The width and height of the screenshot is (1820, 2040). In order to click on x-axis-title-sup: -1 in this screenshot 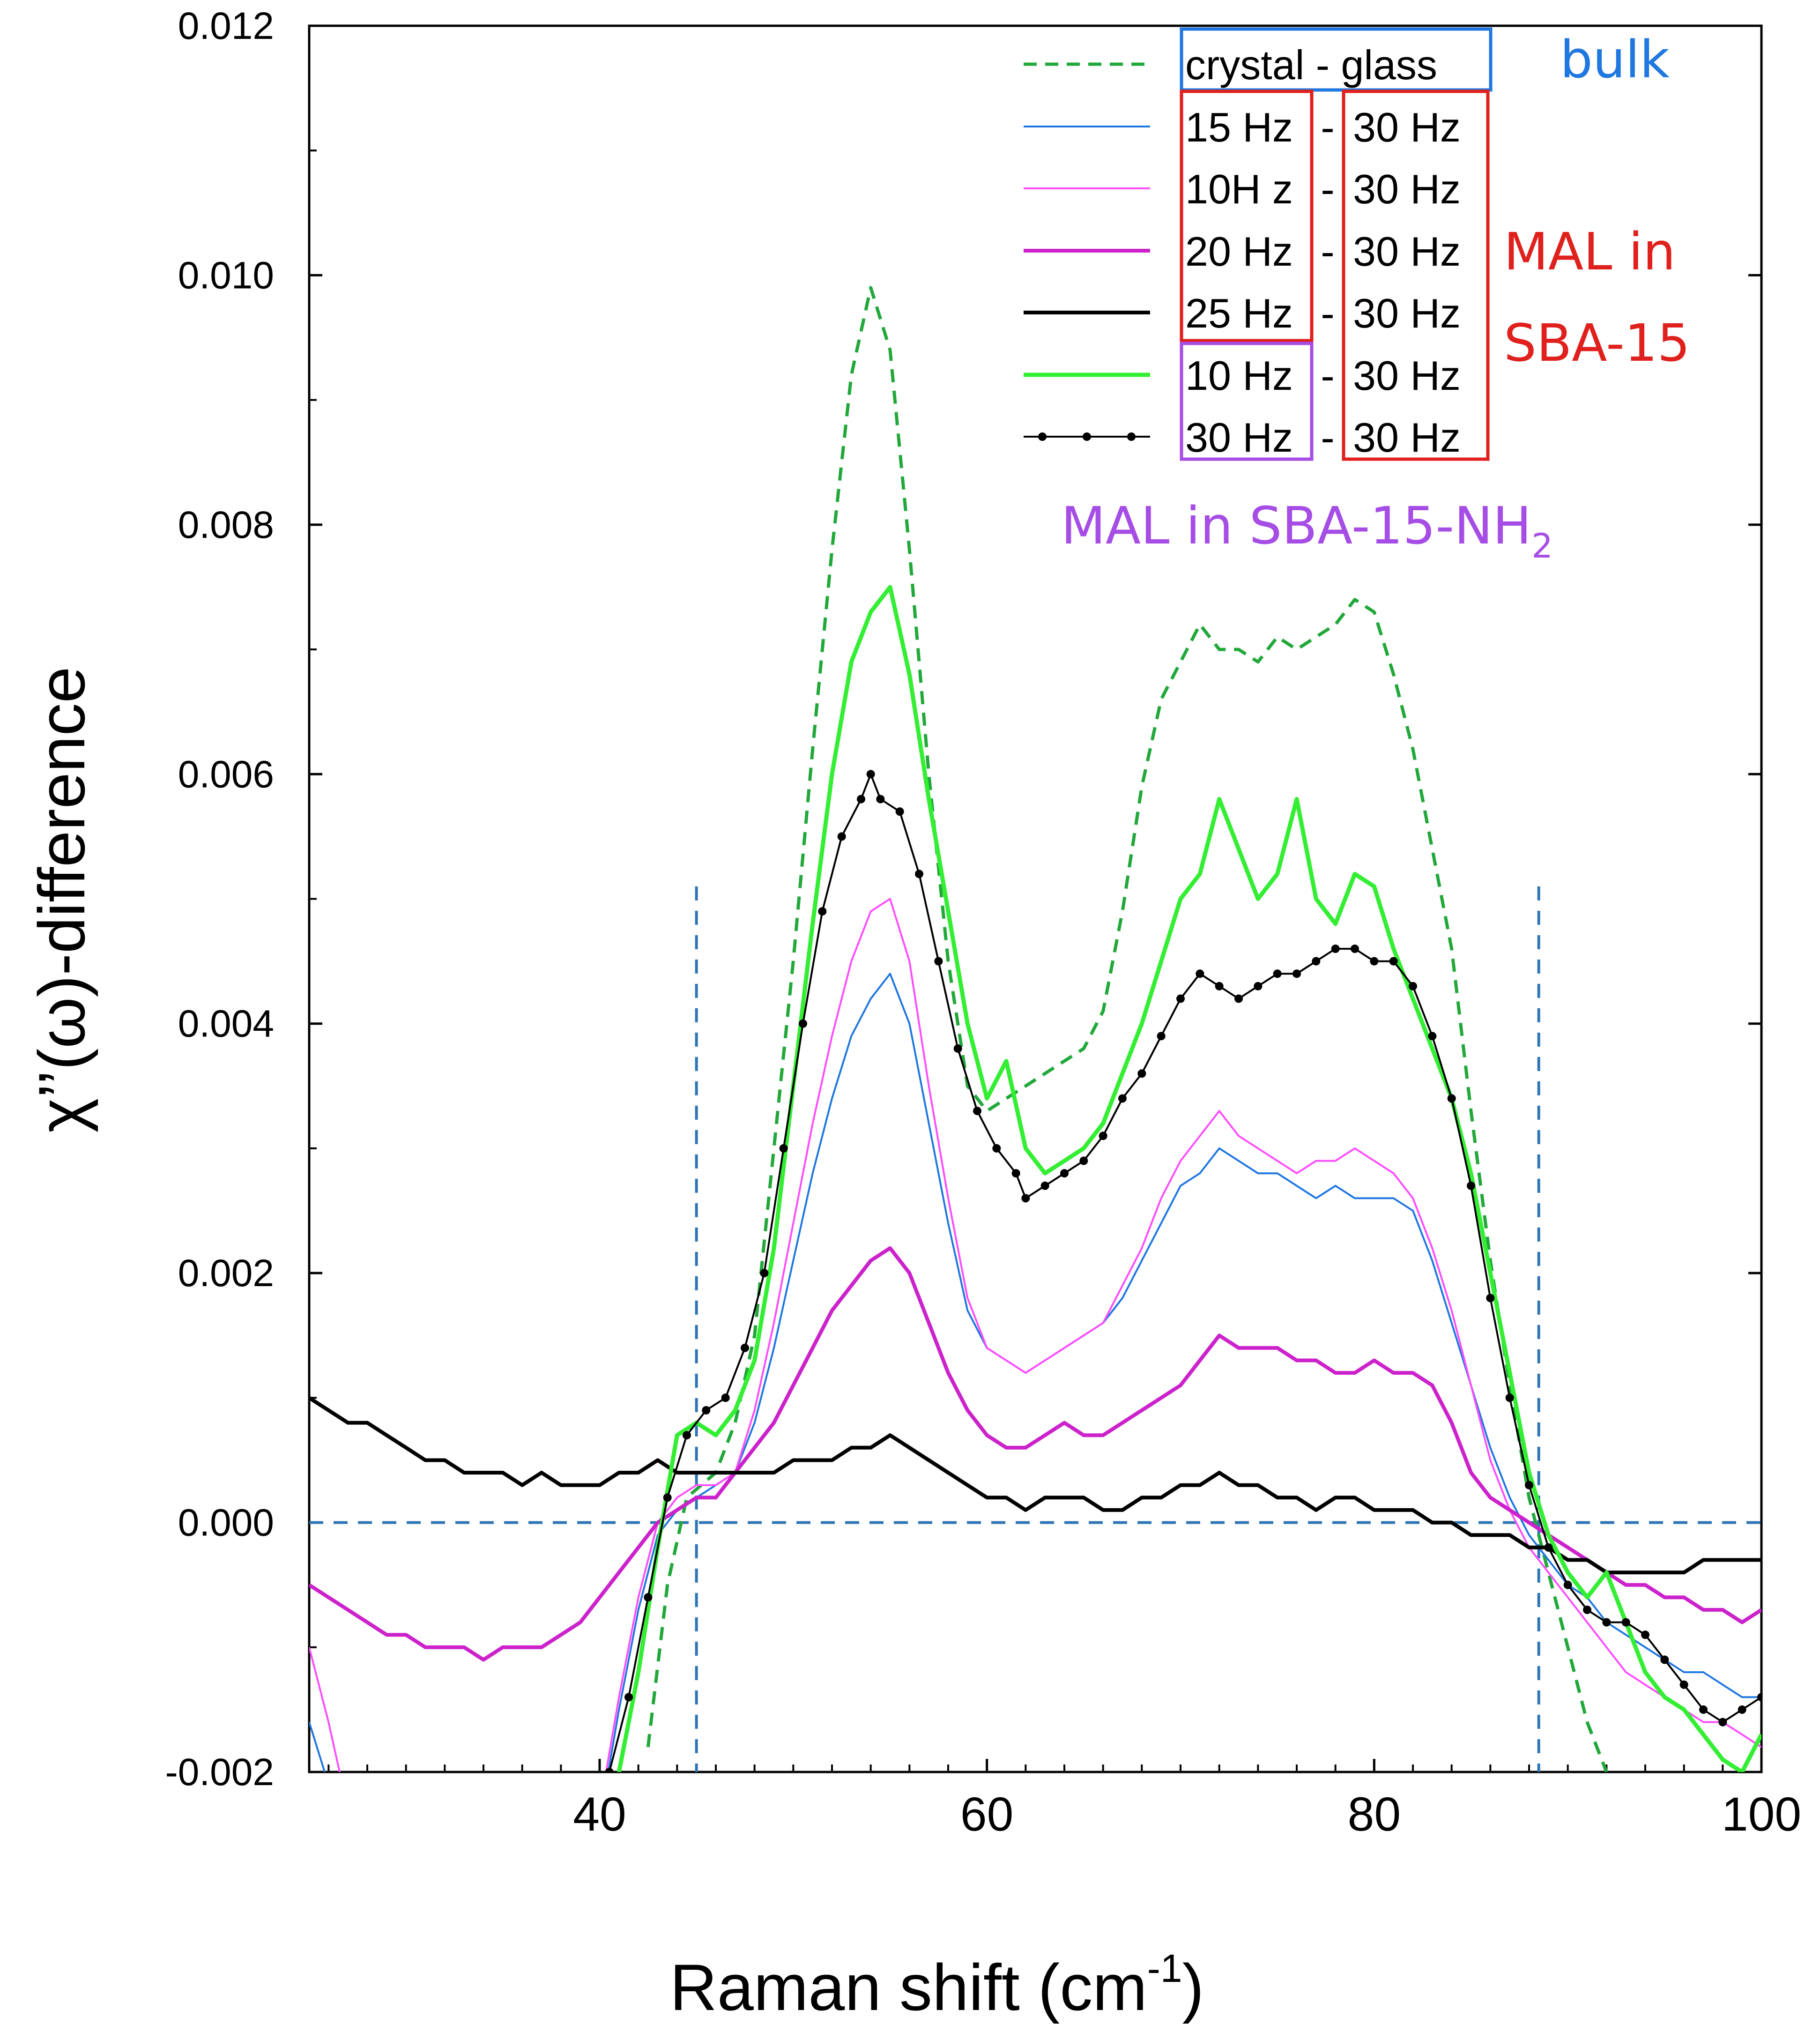, I will do `click(1164, 1968)`.